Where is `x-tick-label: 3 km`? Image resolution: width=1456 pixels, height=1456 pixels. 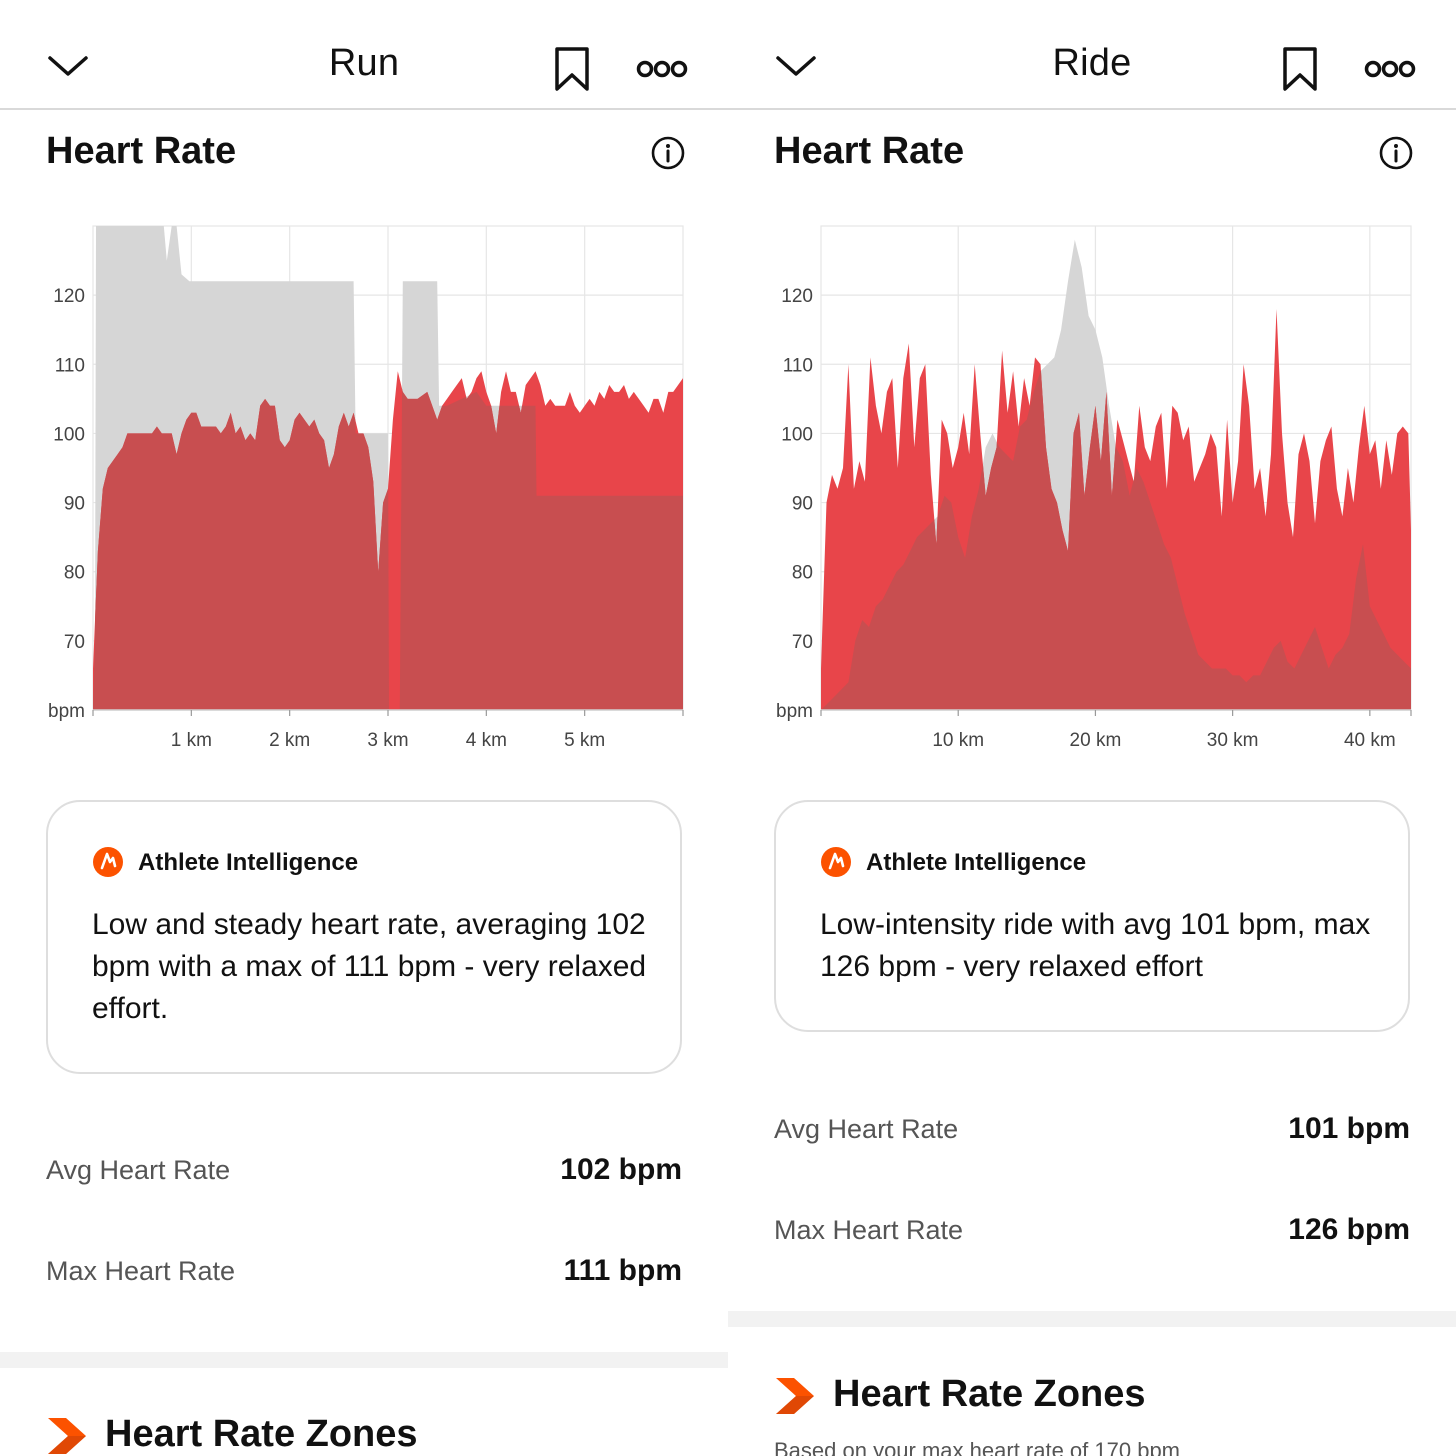
x-tick-label: 3 km is located at coordinates (387, 740).